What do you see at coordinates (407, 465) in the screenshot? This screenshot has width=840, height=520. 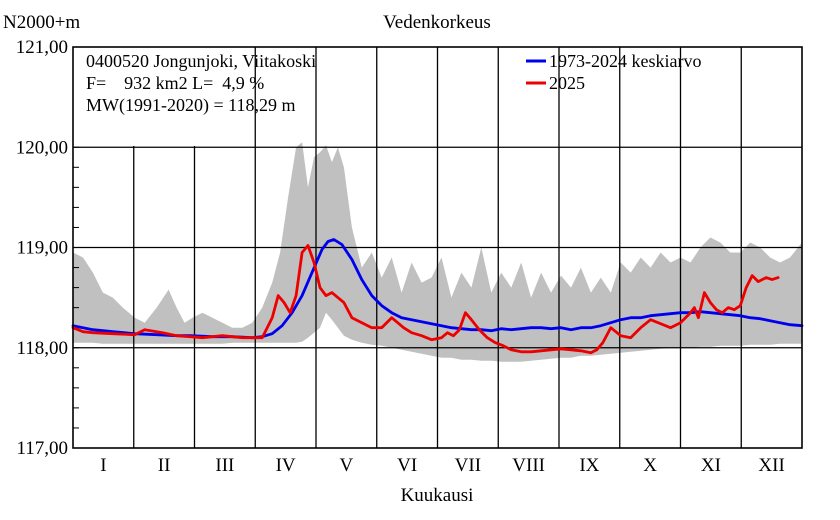 I see `month-label: VI` at bounding box center [407, 465].